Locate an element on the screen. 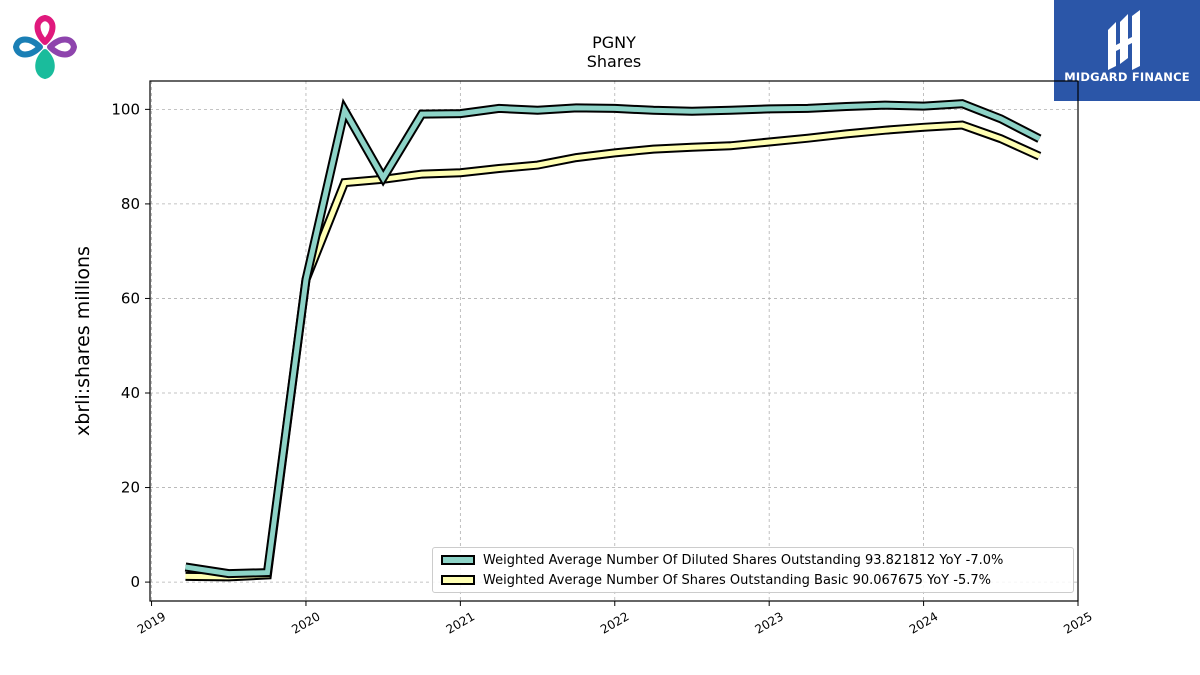  logo-petal-top-icon is located at coordinates (45, 30).